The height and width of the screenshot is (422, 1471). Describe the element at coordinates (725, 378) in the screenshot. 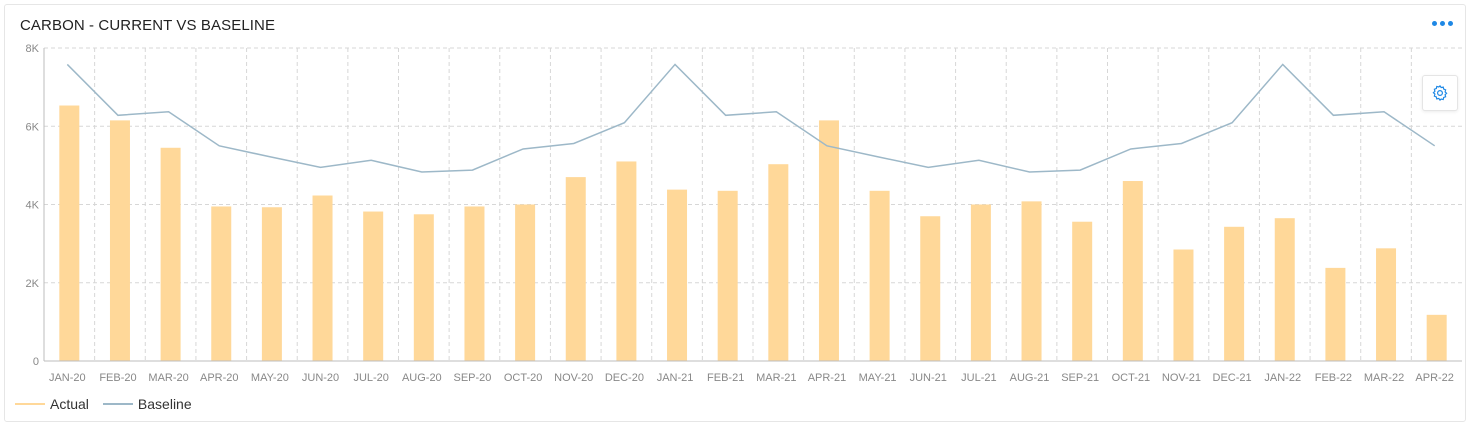

I see `x-tick-label: FEB-21` at that location.